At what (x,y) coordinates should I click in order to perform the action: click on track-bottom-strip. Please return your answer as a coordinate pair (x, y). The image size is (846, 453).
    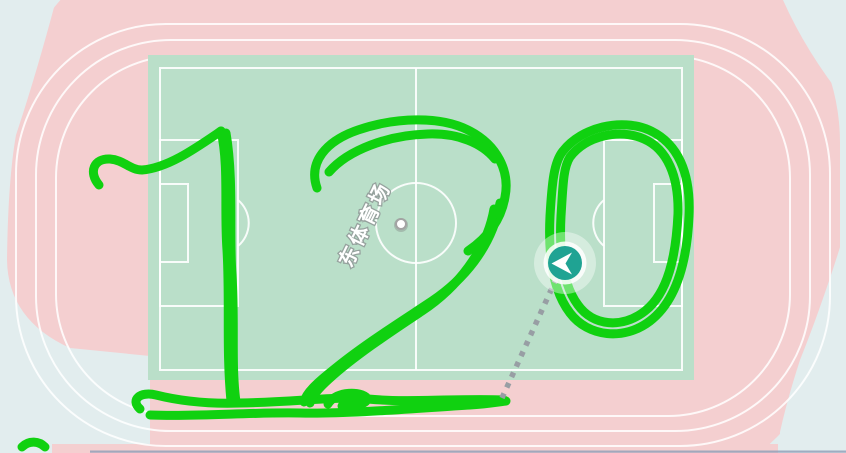
    Looking at the image, I should click on (415, 448).